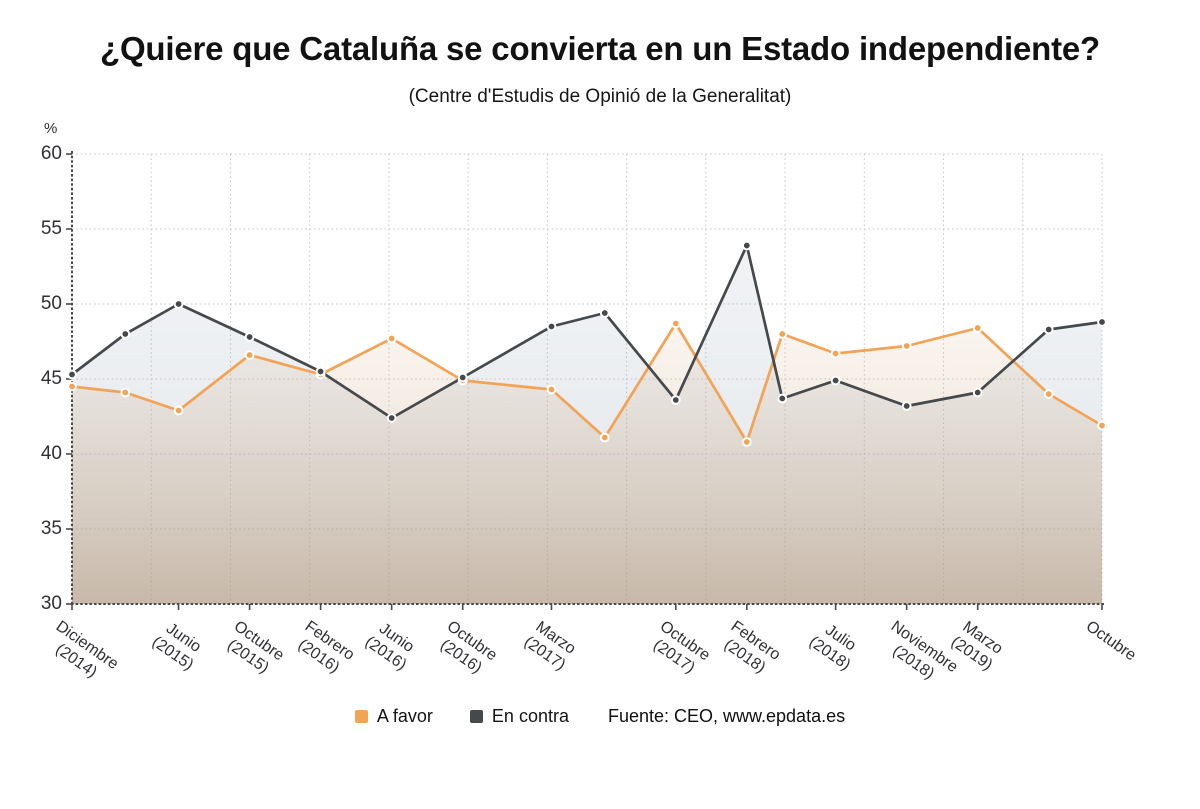  Describe the element at coordinates (51, 228) in the screenshot. I see `y-axis-label: 55` at that location.